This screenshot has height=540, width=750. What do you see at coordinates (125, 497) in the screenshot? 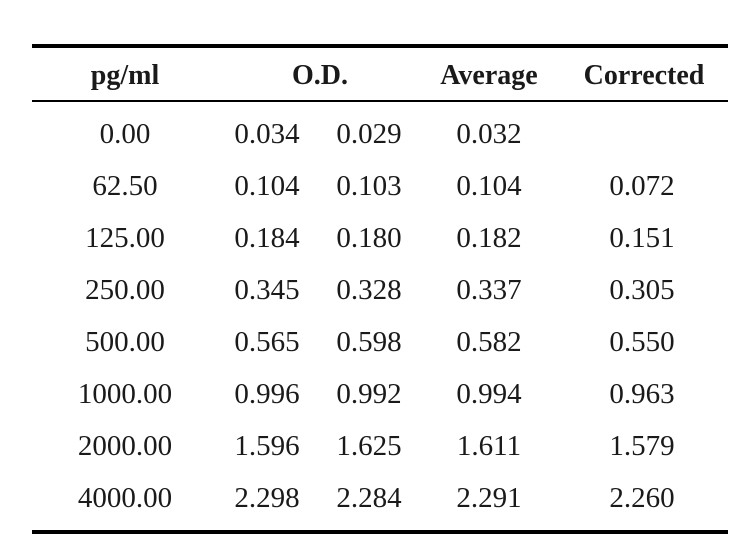
I see `cell-pgml: 4000.00` at bounding box center [125, 497].